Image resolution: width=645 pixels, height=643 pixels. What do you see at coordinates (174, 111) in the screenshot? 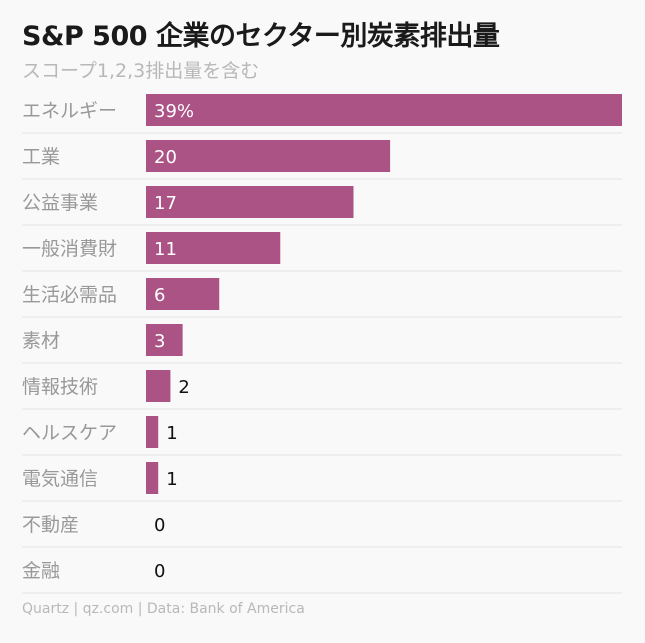
I see `data-label: 39%` at bounding box center [174, 111].